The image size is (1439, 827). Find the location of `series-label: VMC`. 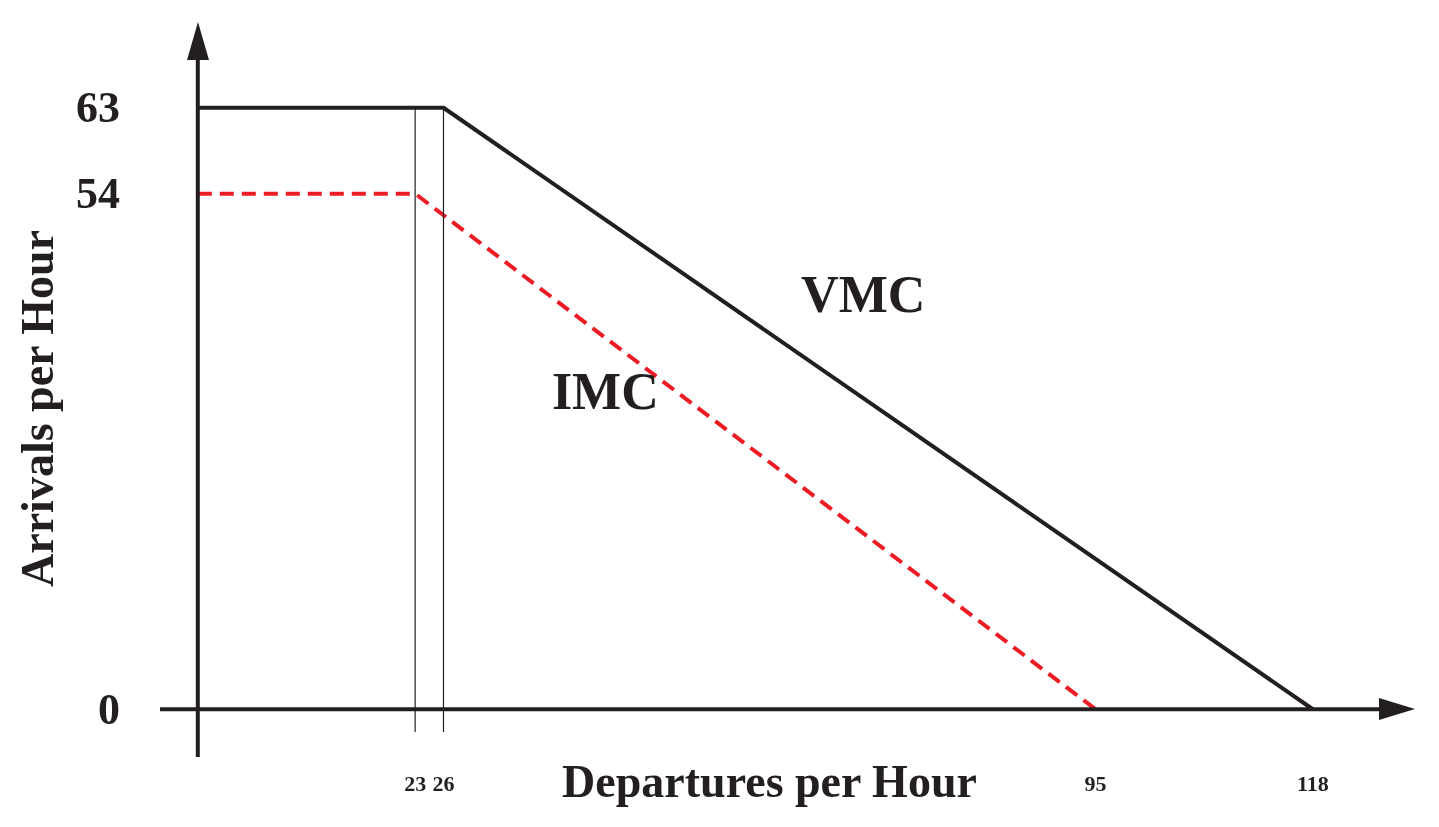

series-label: VMC is located at coordinates (863, 294).